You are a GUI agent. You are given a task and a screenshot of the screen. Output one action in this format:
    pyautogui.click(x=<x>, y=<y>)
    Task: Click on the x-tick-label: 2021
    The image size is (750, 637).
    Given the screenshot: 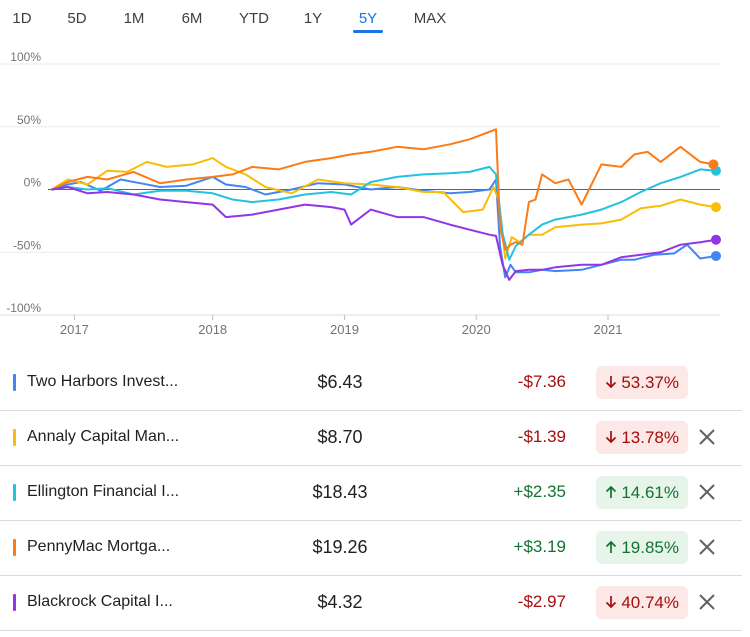 What is the action you would take?
    pyautogui.click(x=608, y=329)
    